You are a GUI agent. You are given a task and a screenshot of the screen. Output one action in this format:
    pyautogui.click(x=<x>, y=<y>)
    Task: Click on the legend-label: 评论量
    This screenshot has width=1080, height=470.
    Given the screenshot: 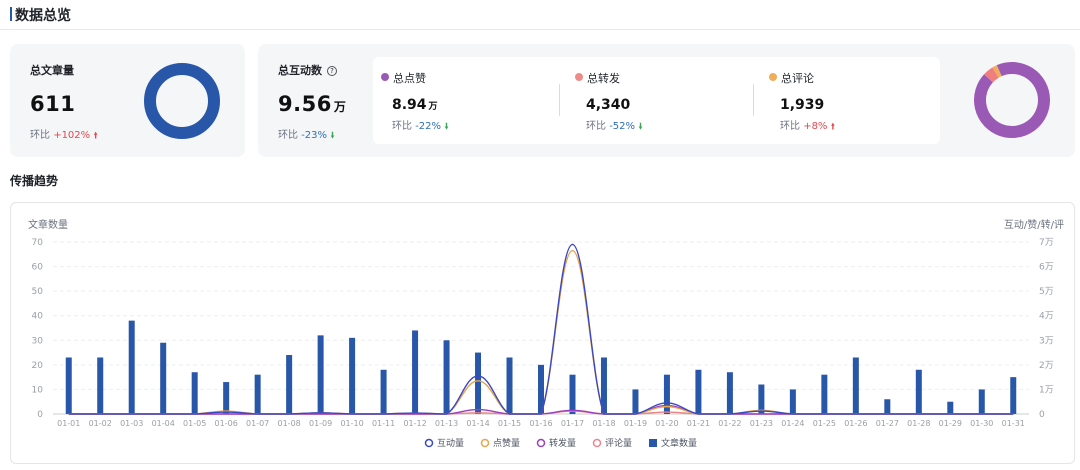 What is the action you would take?
    pyautogui.click(x=618, y=443)
    